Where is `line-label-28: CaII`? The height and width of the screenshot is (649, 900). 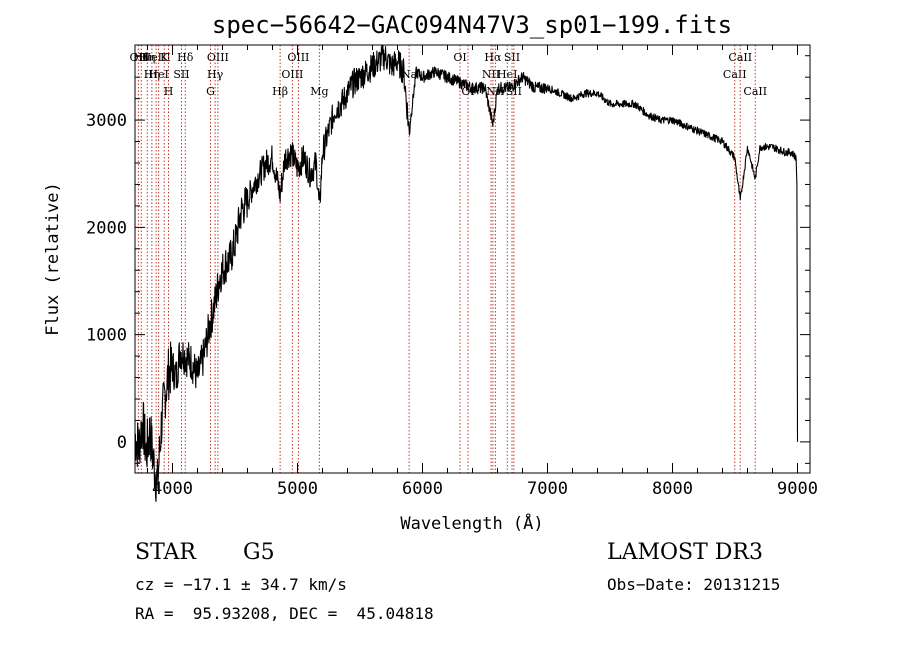
line-label-28: CaII is located at coordinates (755, 91).